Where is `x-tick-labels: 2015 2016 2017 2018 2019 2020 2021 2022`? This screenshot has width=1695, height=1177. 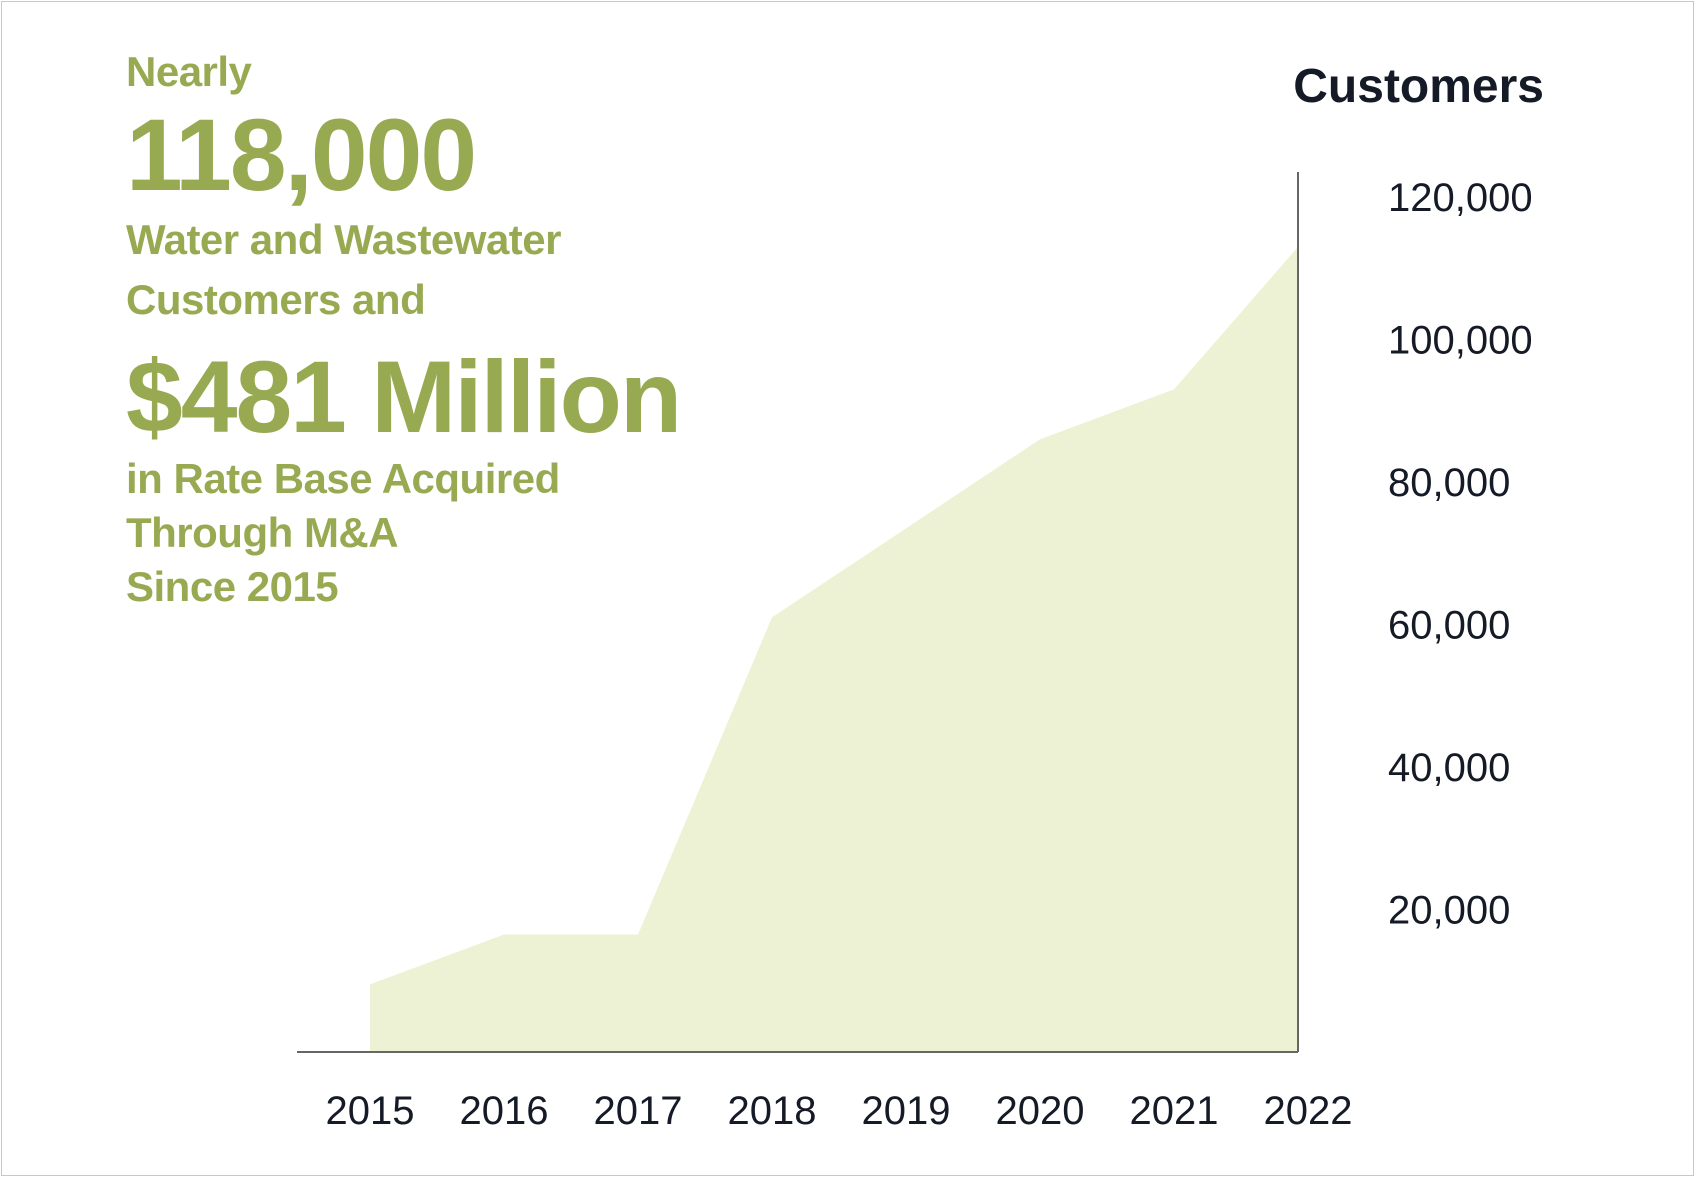
x-tick-labels: 2015 2016 2017 2018 2019 2020 2021 2022 is located at coordinates (839, 1111).